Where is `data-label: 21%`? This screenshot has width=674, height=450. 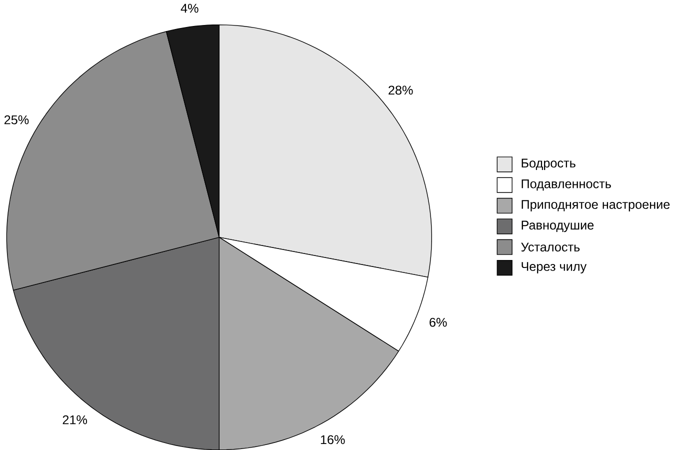
data-label: 21% is located at coordinates (75, 419).